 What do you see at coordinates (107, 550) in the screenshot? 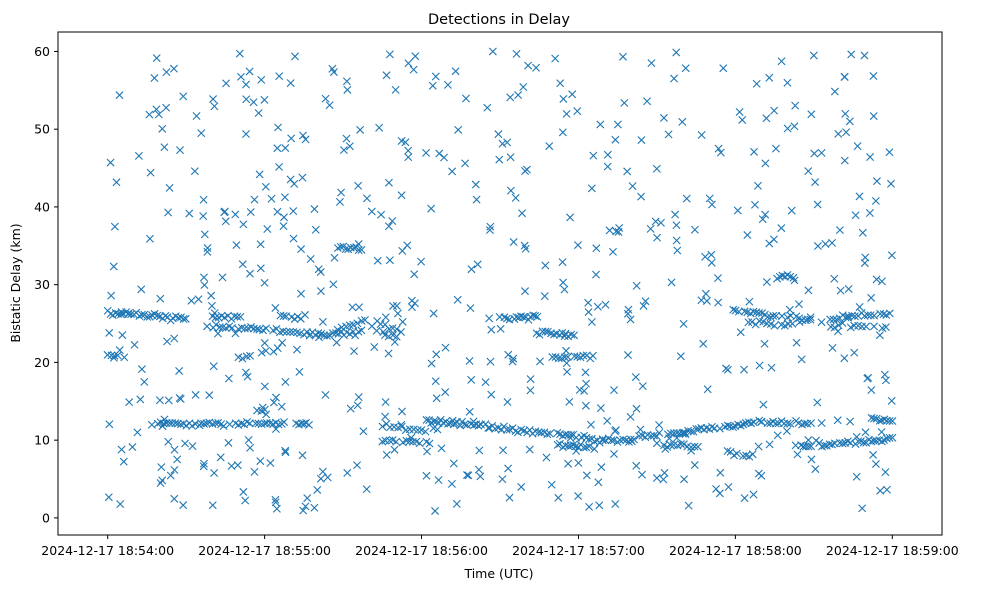
I see `x-tick-label: 2024-12-17 18:54:00` at bounding box center [107, 550].